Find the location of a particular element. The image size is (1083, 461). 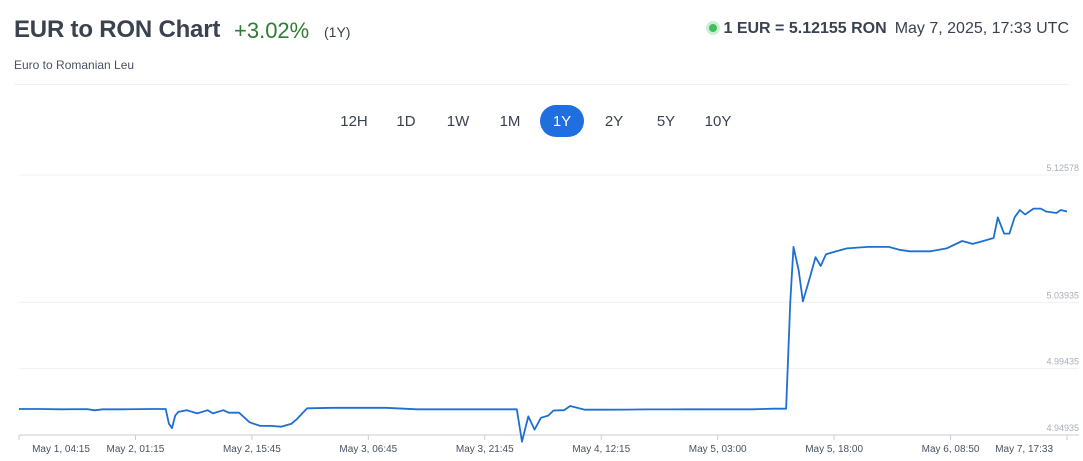

y-tick-label: 5.03935 is located at coordinates (1062, 295).